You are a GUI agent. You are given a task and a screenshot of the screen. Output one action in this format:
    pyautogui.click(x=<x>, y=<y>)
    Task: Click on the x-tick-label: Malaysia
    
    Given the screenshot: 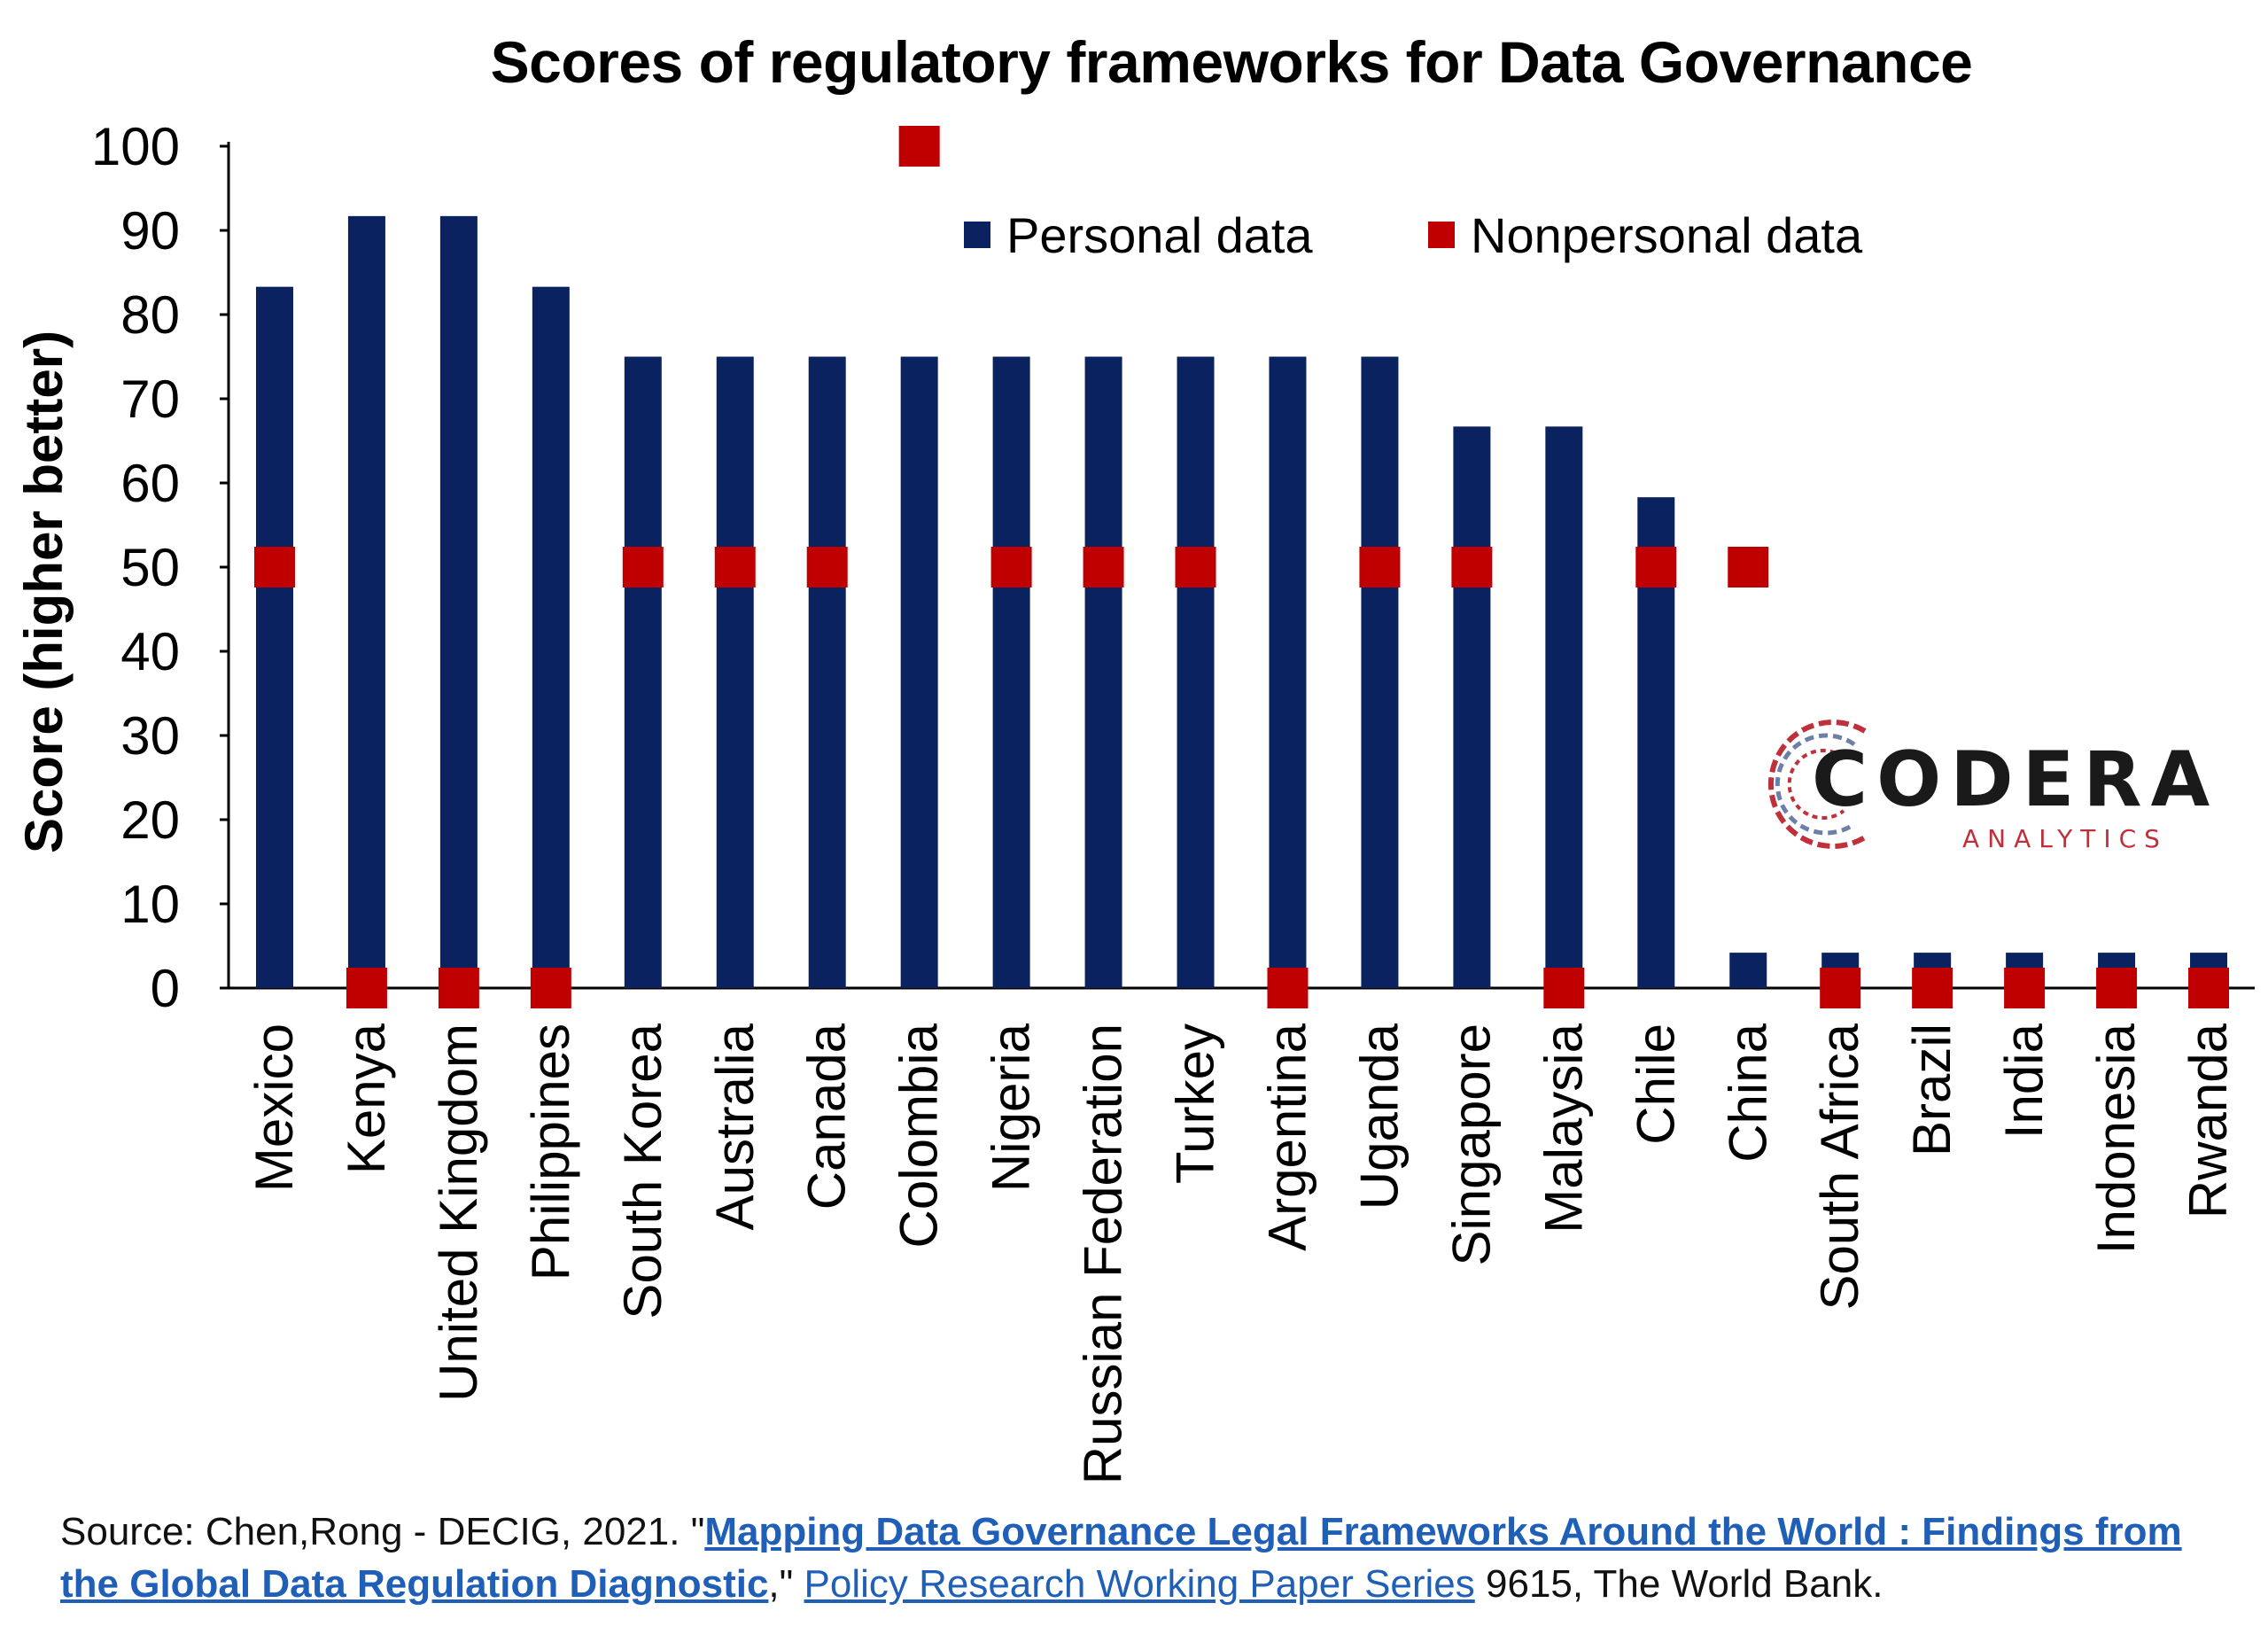 What is the action you would take?
    pyautogui.click(x=1563, y=1128)
    